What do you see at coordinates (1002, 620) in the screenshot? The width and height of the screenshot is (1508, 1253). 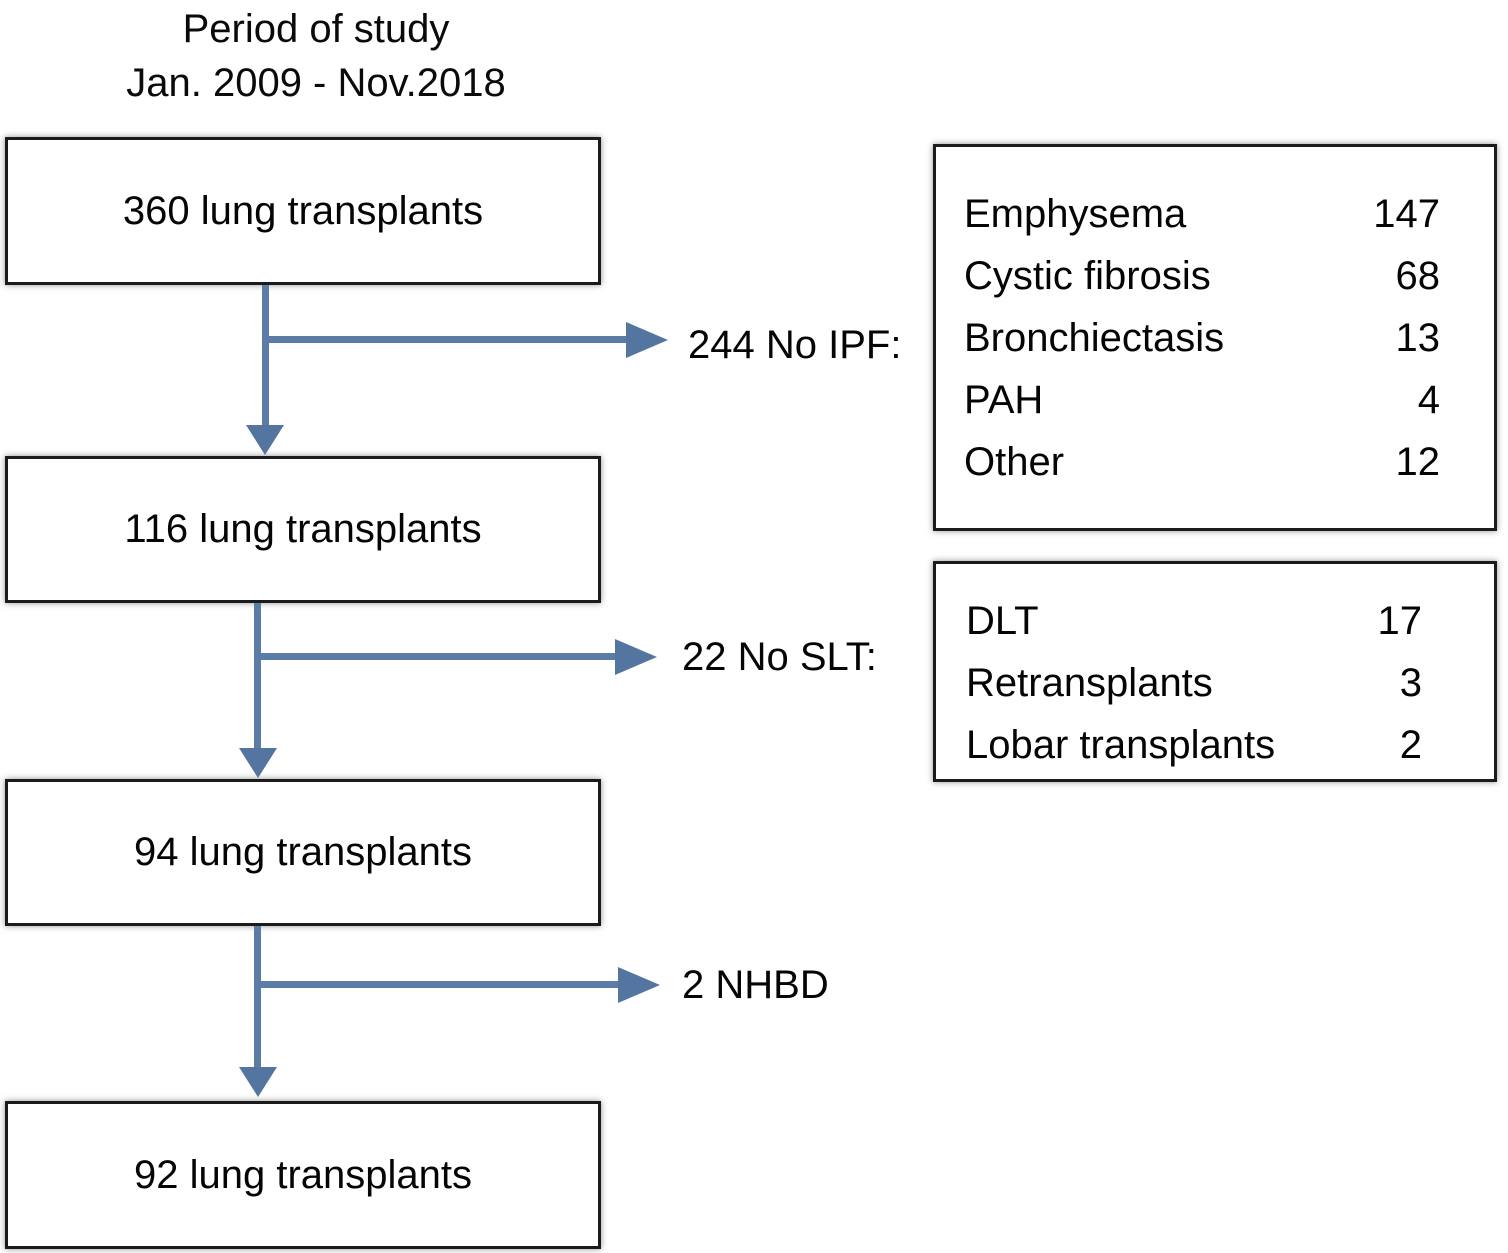 I see `procedure-label: DLT` at bounding box center [1002, 620].